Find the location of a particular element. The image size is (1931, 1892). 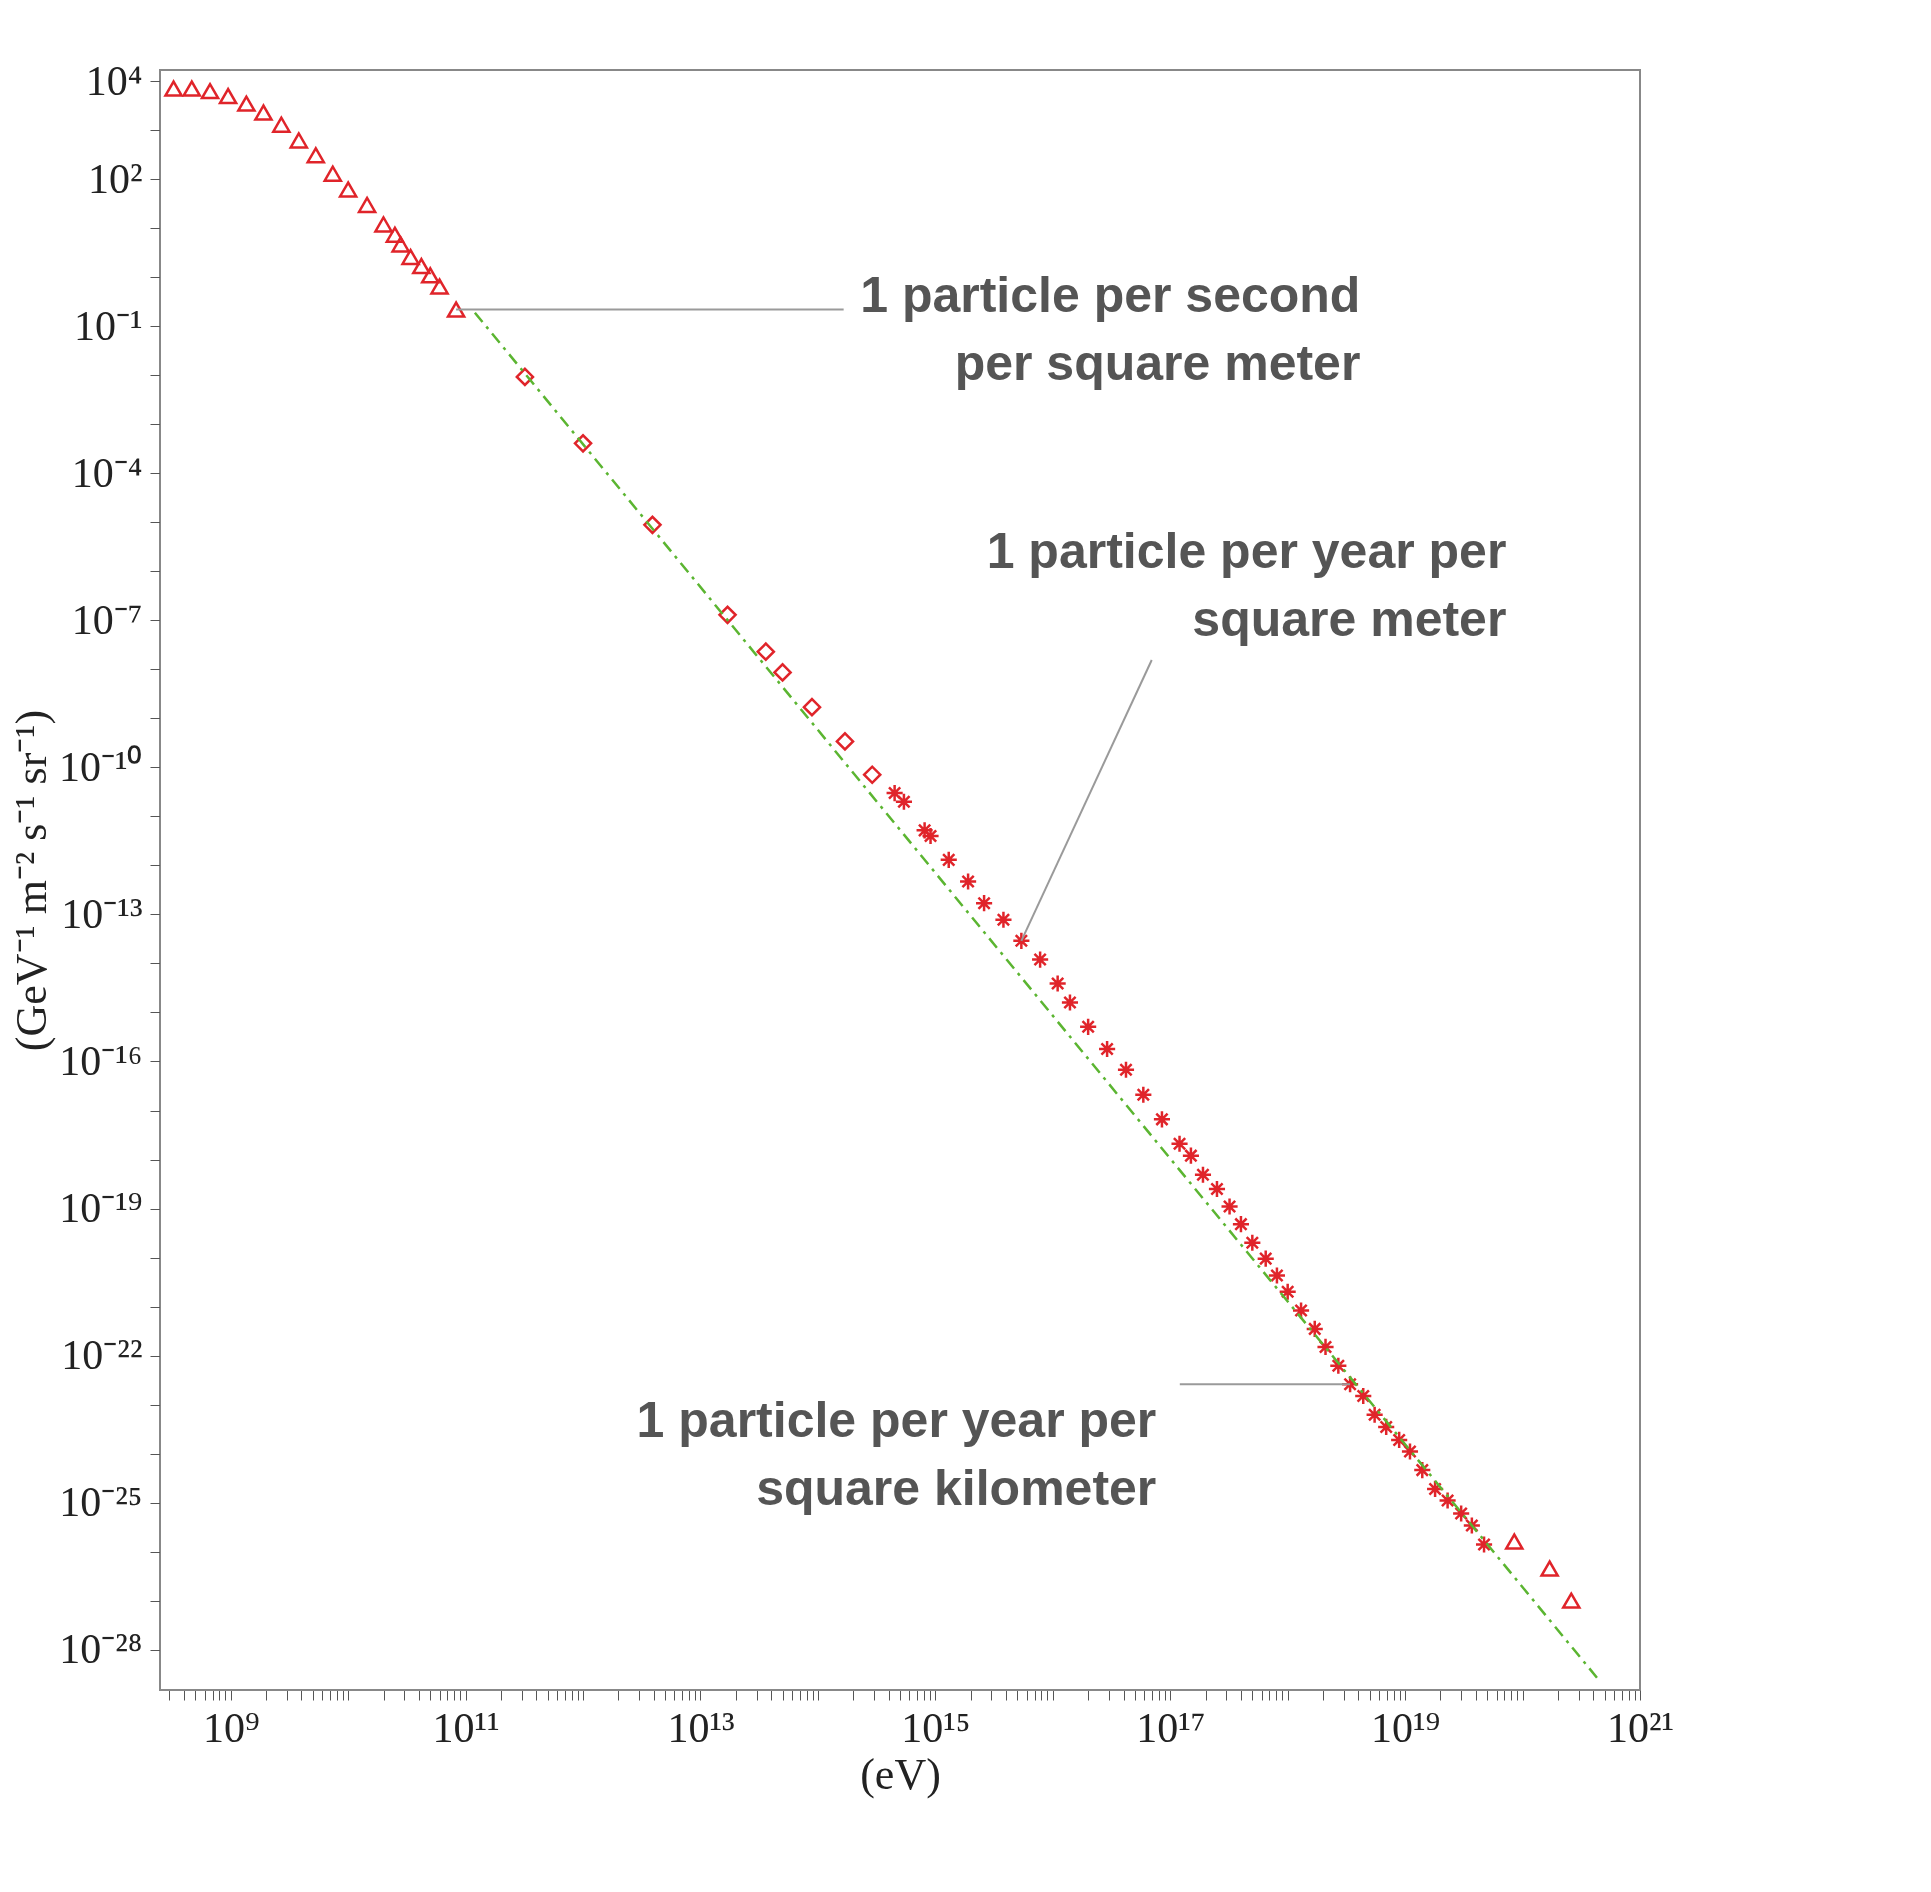

y-tick-label: 10⁻⁴ is located at coordinates (107, 472).